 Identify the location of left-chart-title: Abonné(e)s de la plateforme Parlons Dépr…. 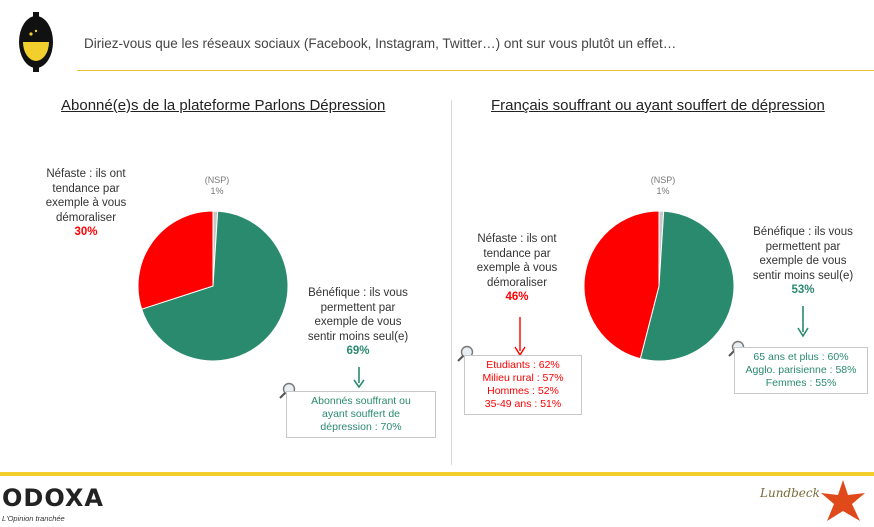
(223, 105).